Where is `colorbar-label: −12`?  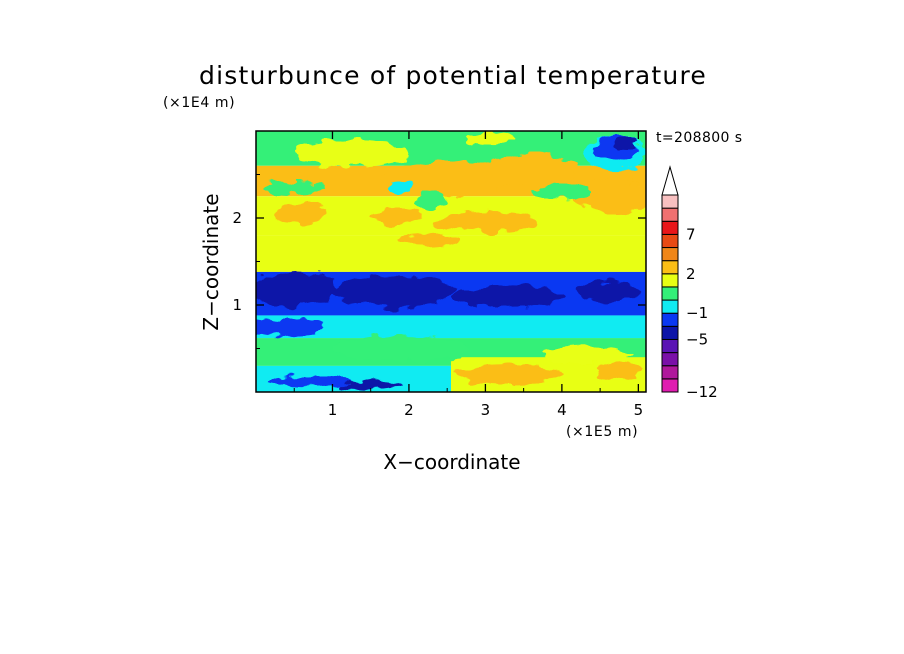 colorbar-label: −12 is located at coordinates (702, 392).